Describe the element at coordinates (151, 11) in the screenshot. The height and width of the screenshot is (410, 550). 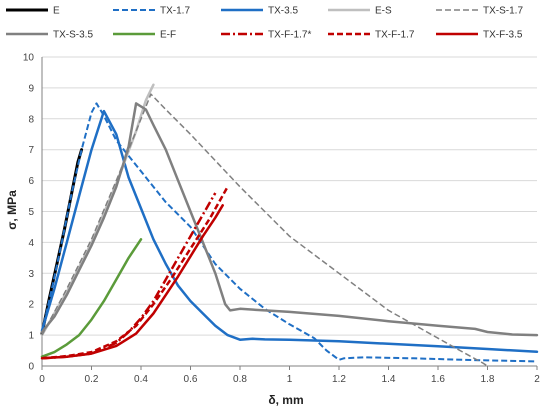
I see `legend-entry: TX-1.7` at that location.